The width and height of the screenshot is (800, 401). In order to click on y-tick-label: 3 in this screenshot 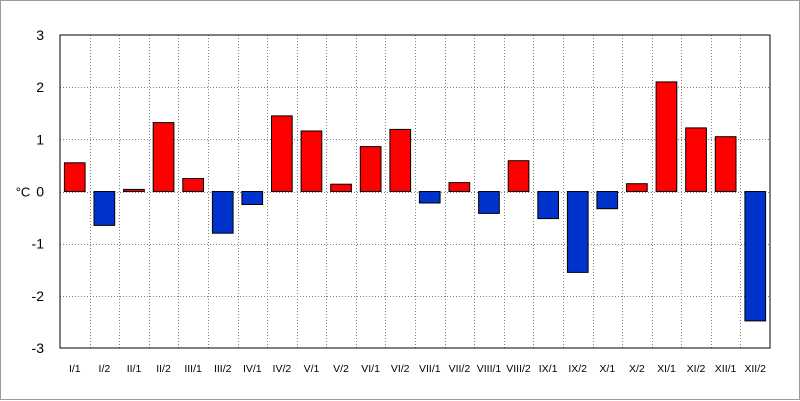, I will do `click(40, 35)`.